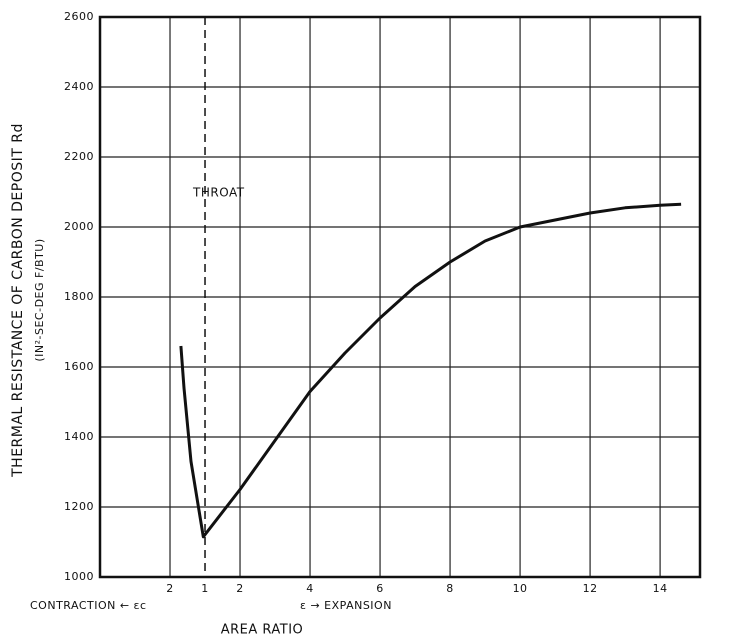 This screenshot has height=642, width=736. Describe the element at coordinates (79, 506) in the screenshot. I see `y-tick-label: 1200` at that location.